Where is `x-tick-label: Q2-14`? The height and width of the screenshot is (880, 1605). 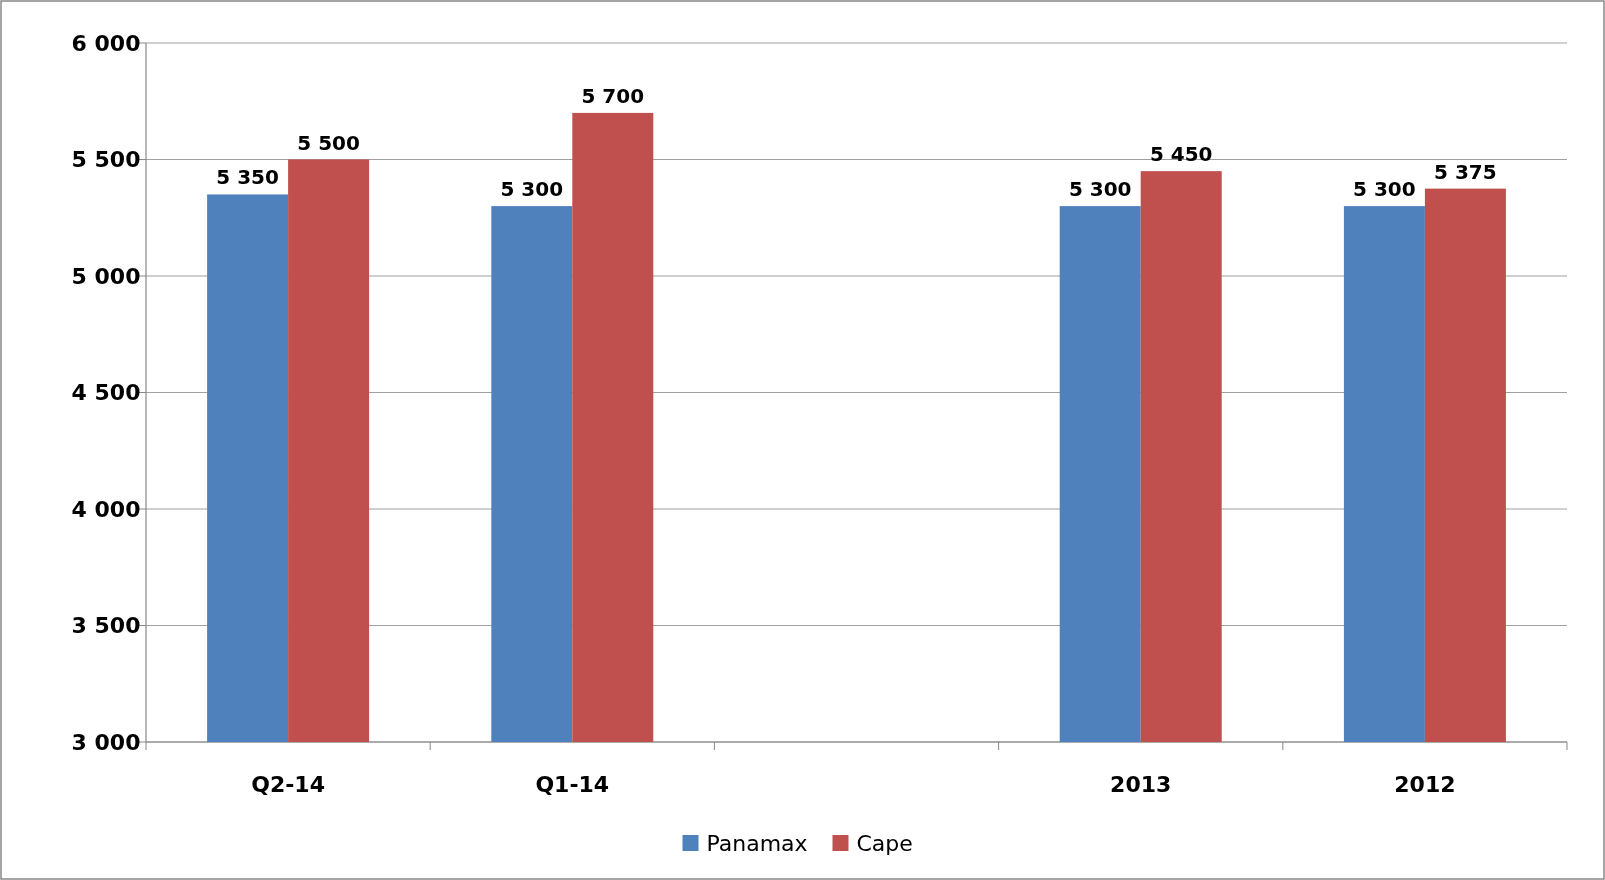 x-tick-label: Q2-14 is located at coordinates (288, 784).